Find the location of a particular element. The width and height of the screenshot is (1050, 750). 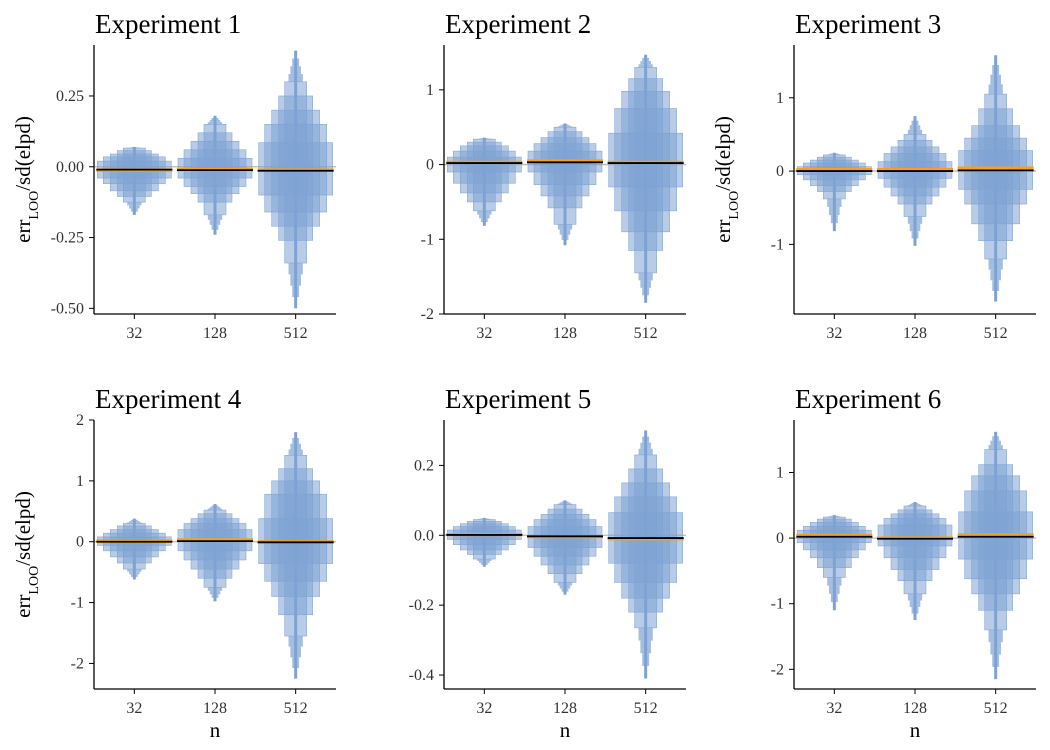

y-tick-label: 0.2 is located at coordinates (424, 465).